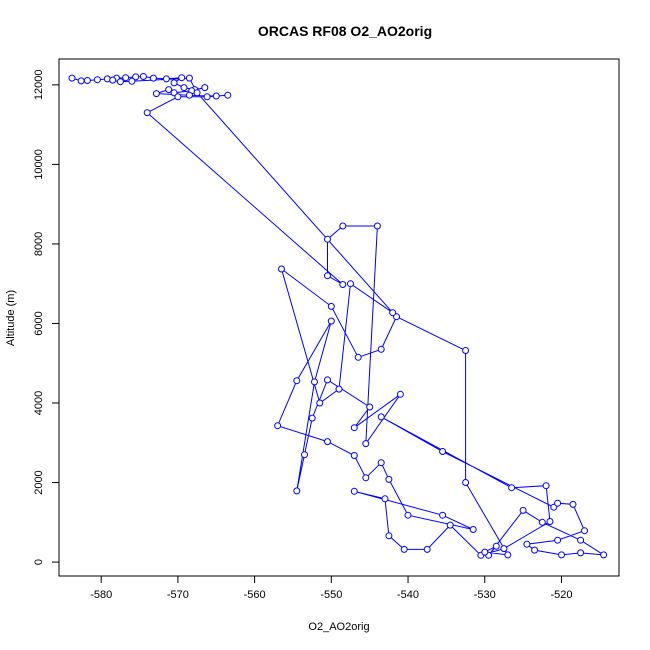  What do you see at coordinates (101, 595) in the screenshot?
I see `x-tick-label: -580` at bounding box center [101, 595].